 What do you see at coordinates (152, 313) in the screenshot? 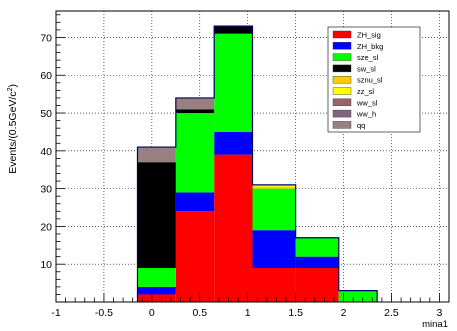
I see `x-tick-label: 0` at bounding box center [152, 313].